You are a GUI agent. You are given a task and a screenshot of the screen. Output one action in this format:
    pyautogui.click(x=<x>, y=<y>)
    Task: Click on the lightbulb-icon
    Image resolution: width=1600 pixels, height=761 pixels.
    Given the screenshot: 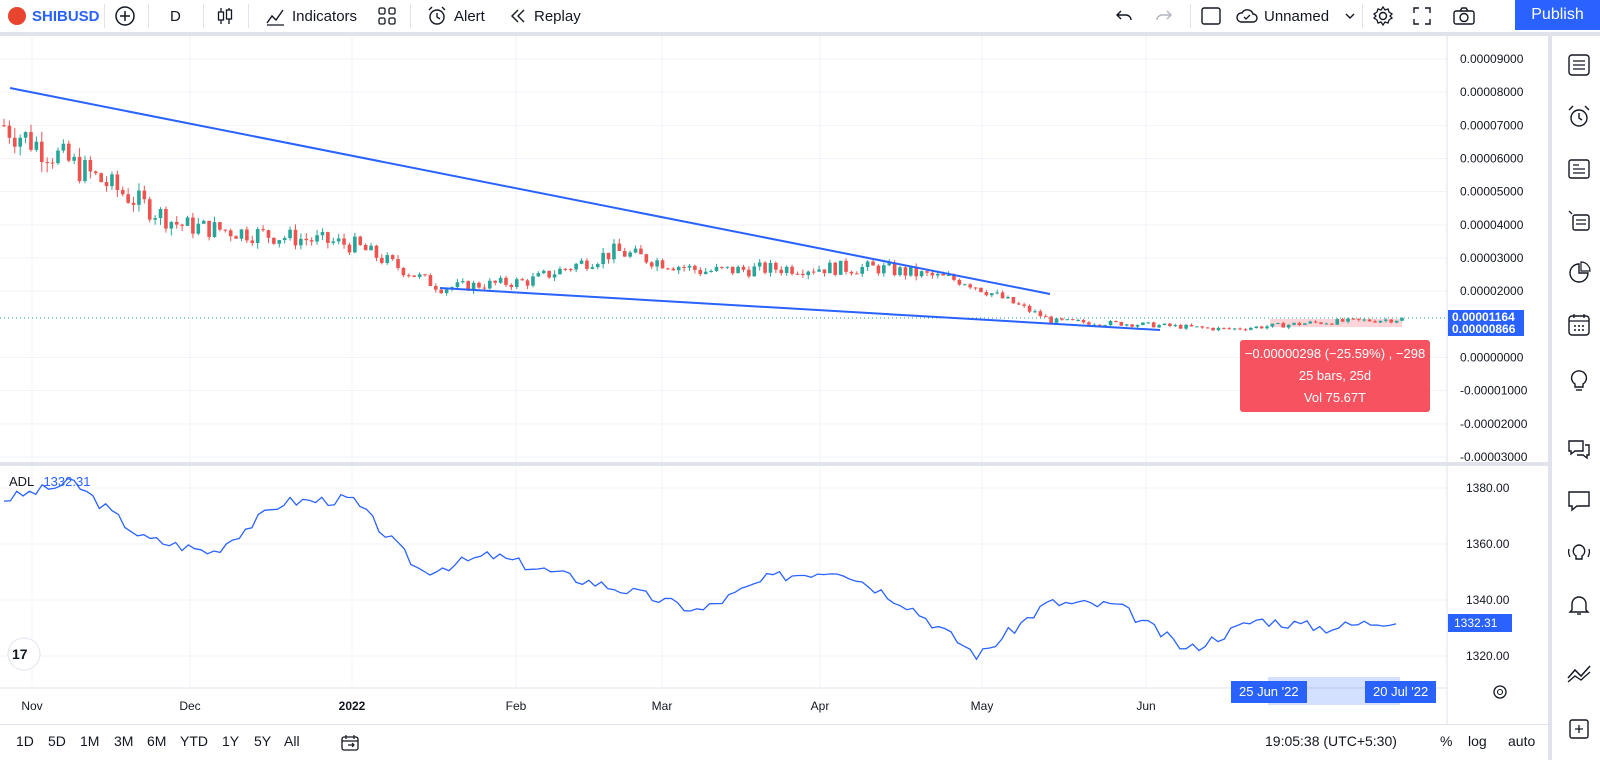 What is the action you would take?
    pyautogui.click(x=1579, y=381)
    